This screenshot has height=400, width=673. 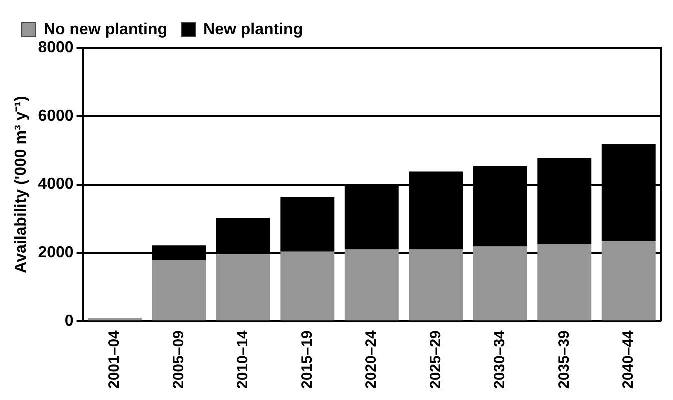 I want to click on y-axis-title: Availability ('000 m³ y⁻¹), so click(x=21, y=185).